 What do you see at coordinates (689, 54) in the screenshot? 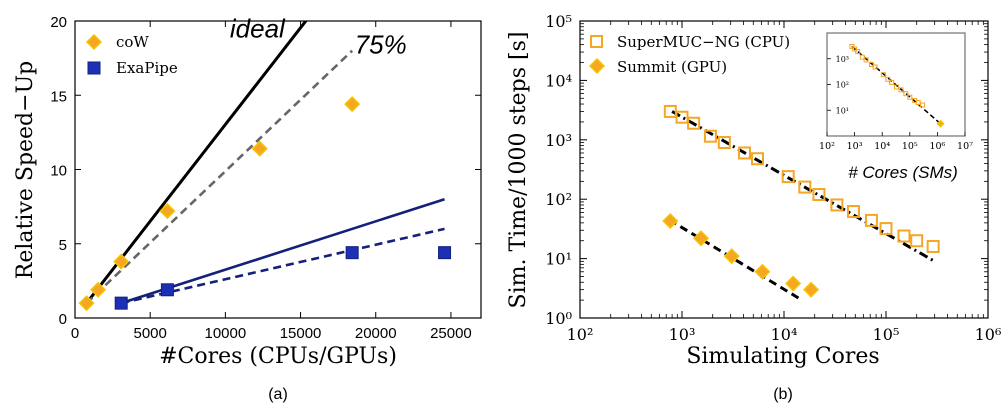
I see `chart-b-legend: SuperMUC−NG (CPU) Summit (GPU)` at bounding box center [689, 54].